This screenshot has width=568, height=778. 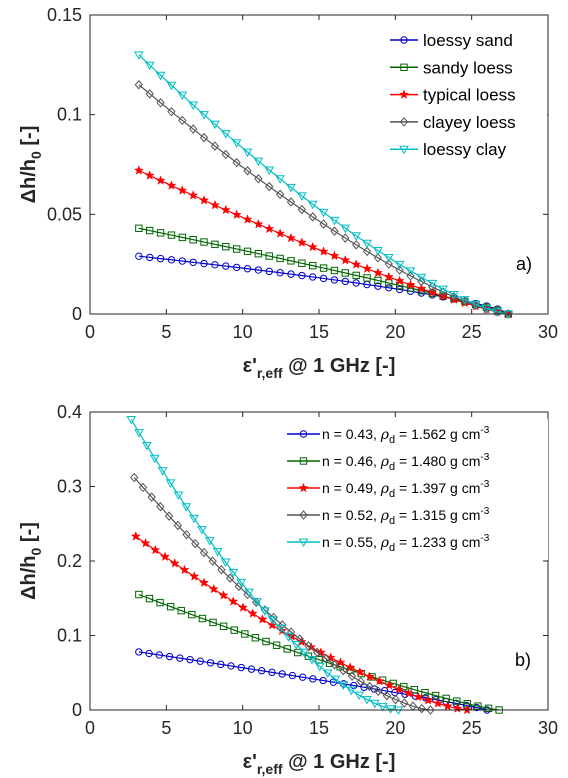 I want to click on x-tick-label: 15, so click(x=319, y=728).